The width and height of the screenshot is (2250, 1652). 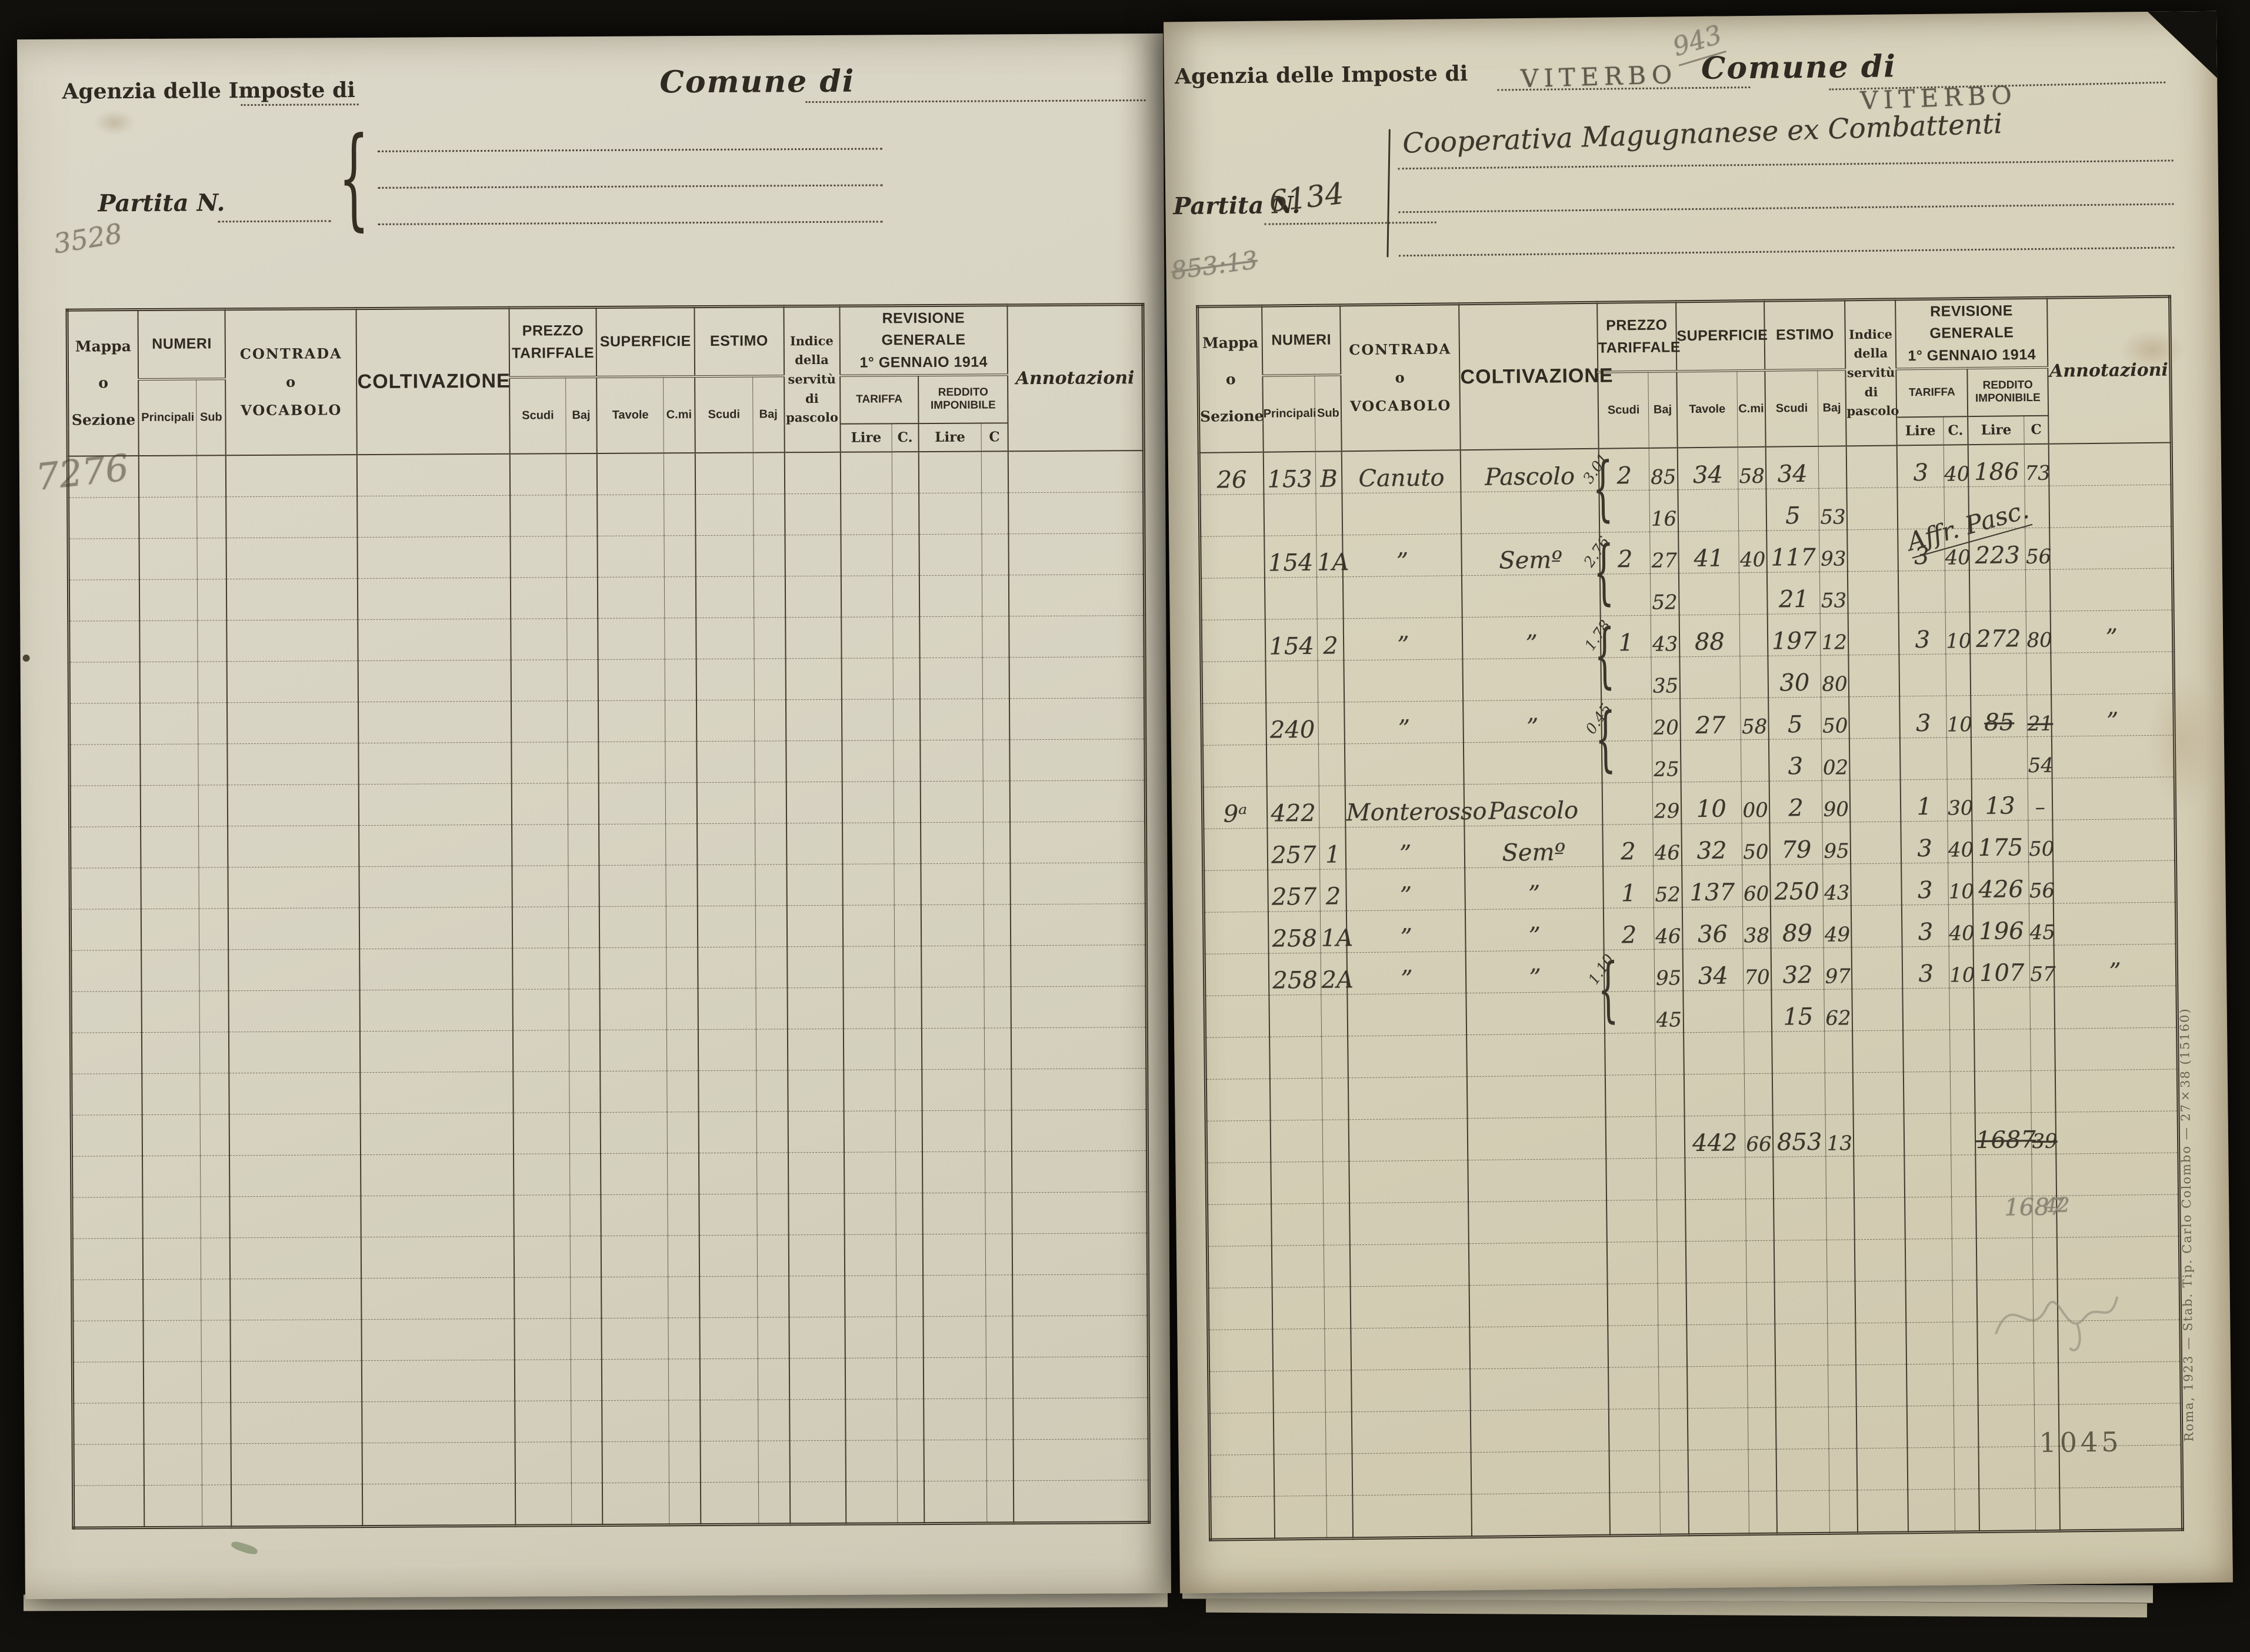 I want to click on divider-line, so click(x=1388, y=193).